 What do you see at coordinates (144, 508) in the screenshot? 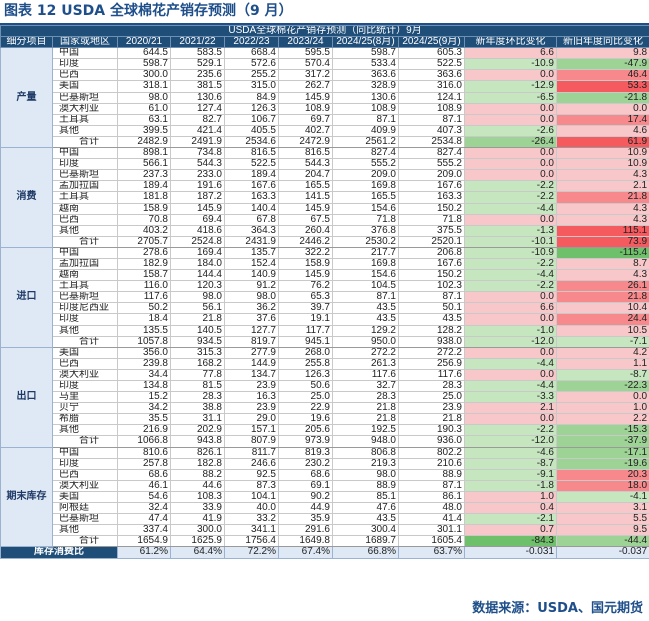
I see `value-cell: 32.4` at bounding box center [144, 508].